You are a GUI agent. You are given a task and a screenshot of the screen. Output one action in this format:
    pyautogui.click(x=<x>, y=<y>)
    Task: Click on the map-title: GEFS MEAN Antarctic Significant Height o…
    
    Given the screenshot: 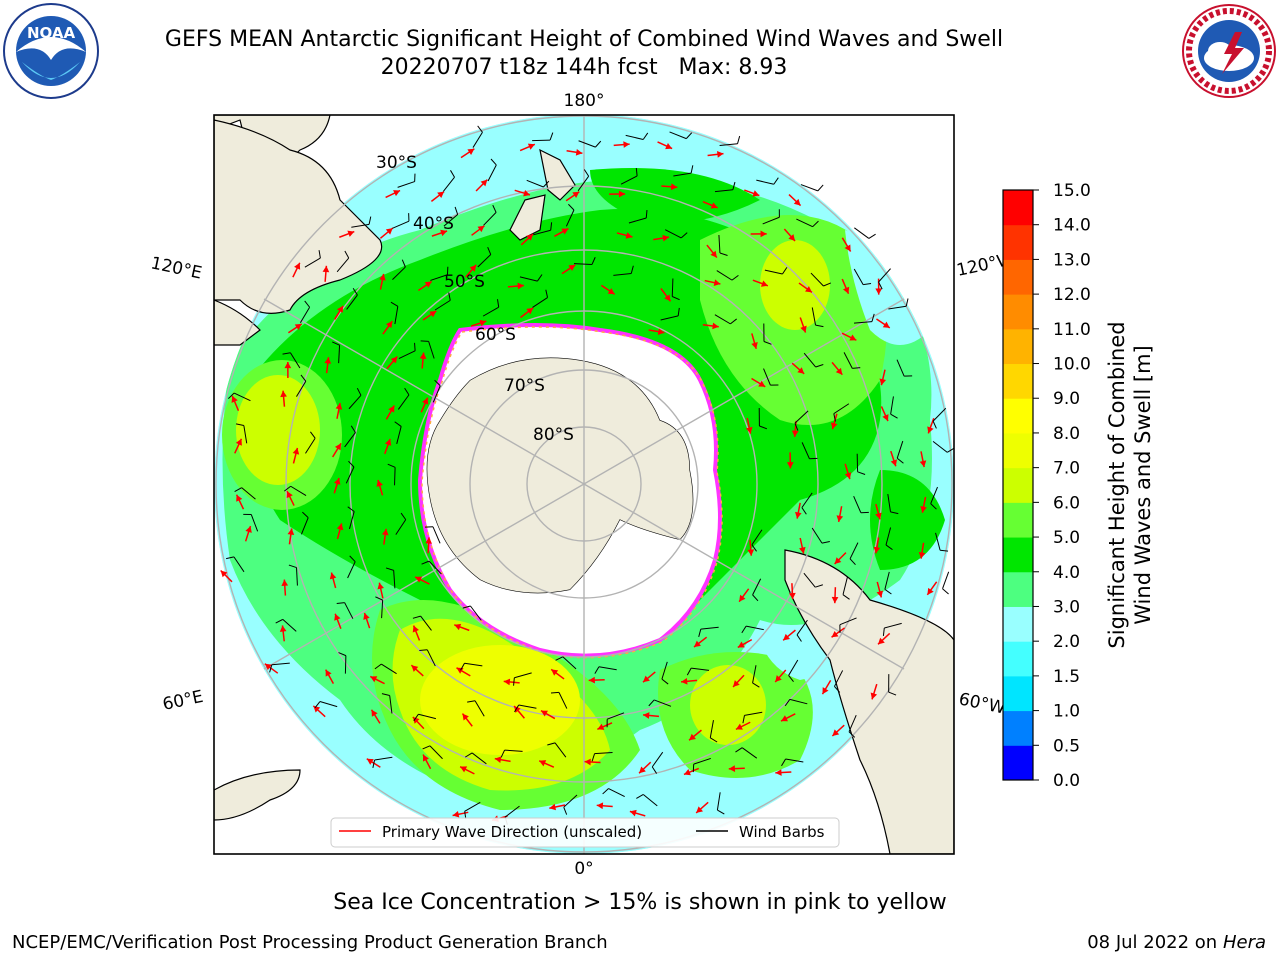 What is the action you would take?
    pyautogui.click(x=584, y=39)
    